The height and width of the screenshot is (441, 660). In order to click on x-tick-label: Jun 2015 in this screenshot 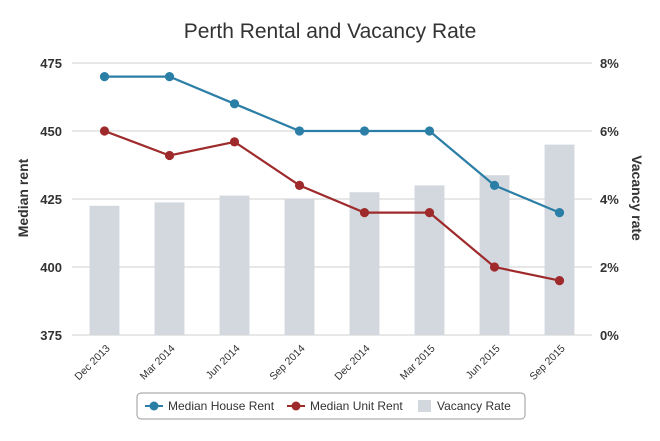, I will do `click(483, 362)`.